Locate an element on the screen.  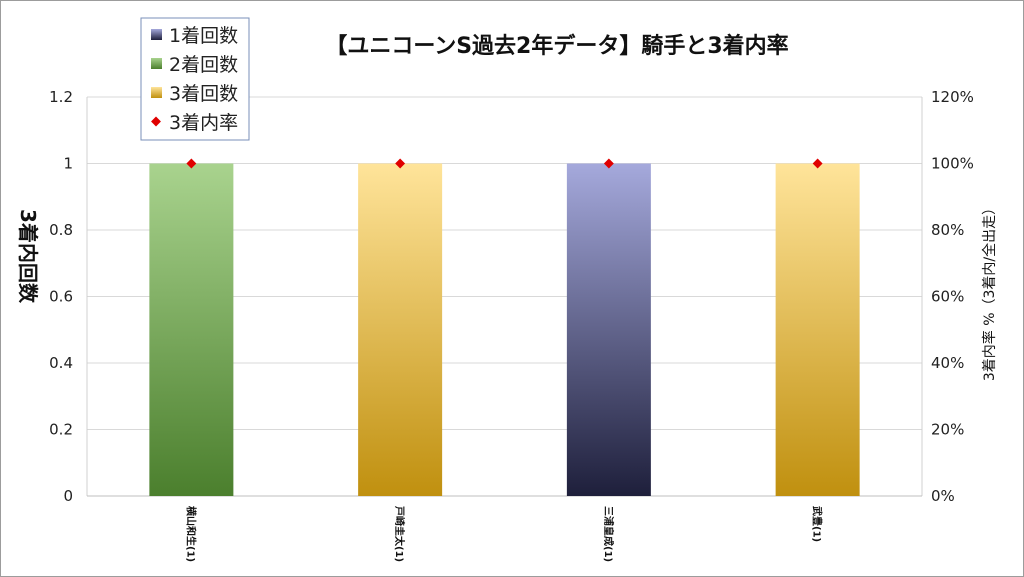
legend-label: 1着回数 is located at coordinates (203, 36).